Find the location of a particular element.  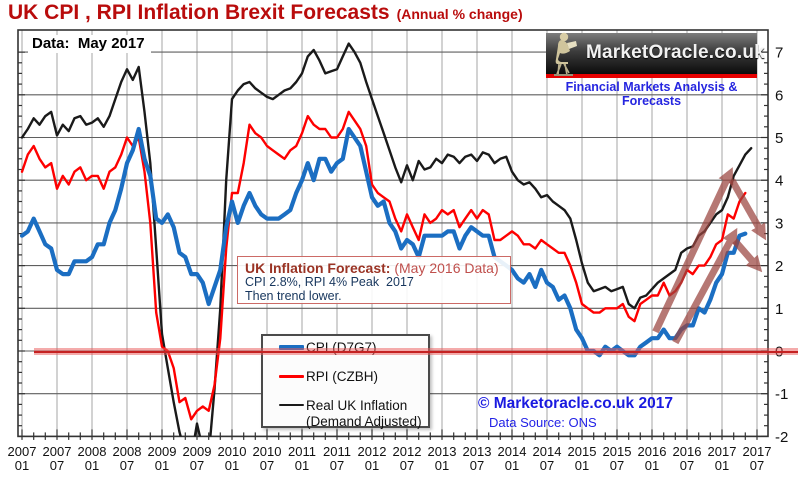

zero-inflation-line is located at coordinates (416, 352).